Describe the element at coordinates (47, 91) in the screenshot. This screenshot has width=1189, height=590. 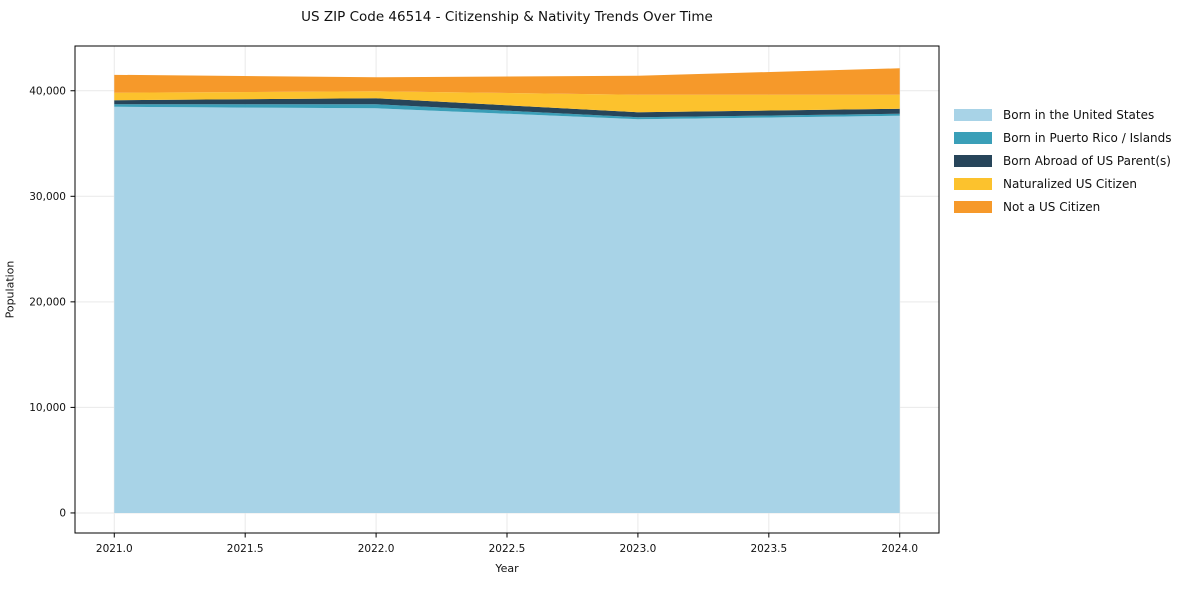
I see `y-tick-label: 40,000` at that location.